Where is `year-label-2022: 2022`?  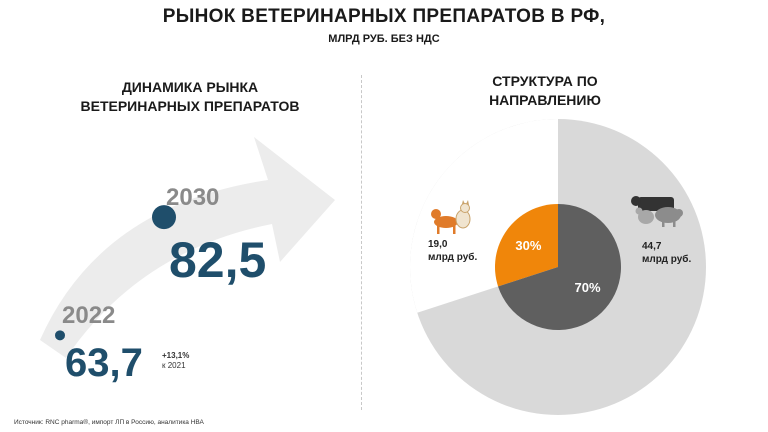 year-label-2022: 2022 is located at coordinates (89, 316).